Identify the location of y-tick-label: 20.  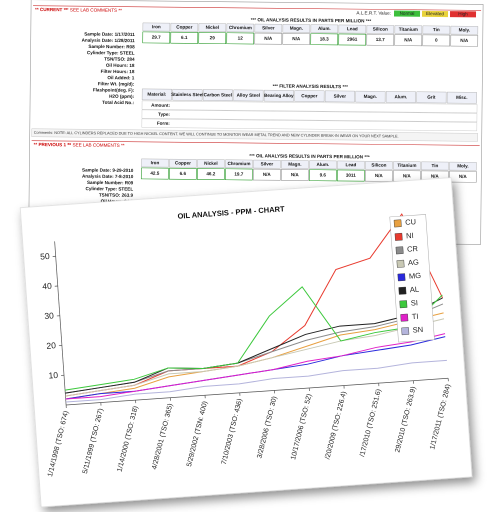
(51, 345).